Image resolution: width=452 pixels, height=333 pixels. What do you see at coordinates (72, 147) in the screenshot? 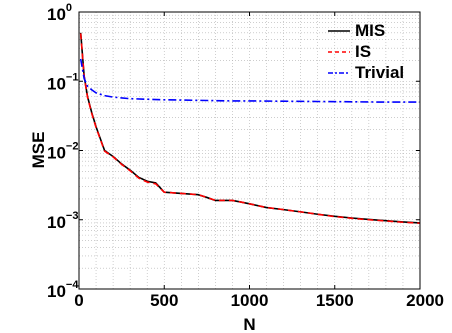
I see `y-tick-label-exponent: −2` at bounding box center [72, 147].